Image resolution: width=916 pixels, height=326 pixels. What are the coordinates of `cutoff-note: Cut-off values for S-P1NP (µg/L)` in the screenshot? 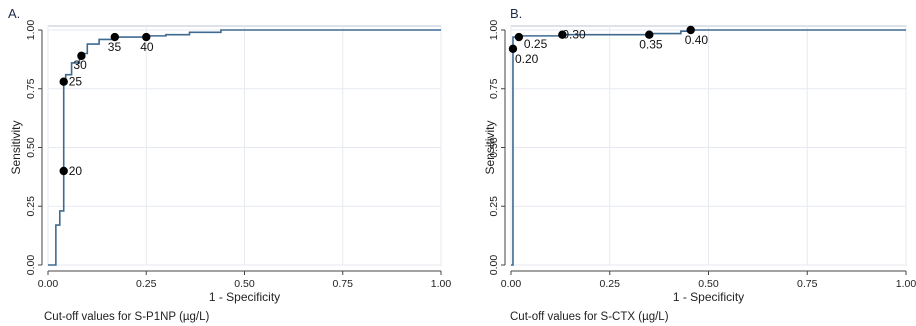 It's located at (127, 317).